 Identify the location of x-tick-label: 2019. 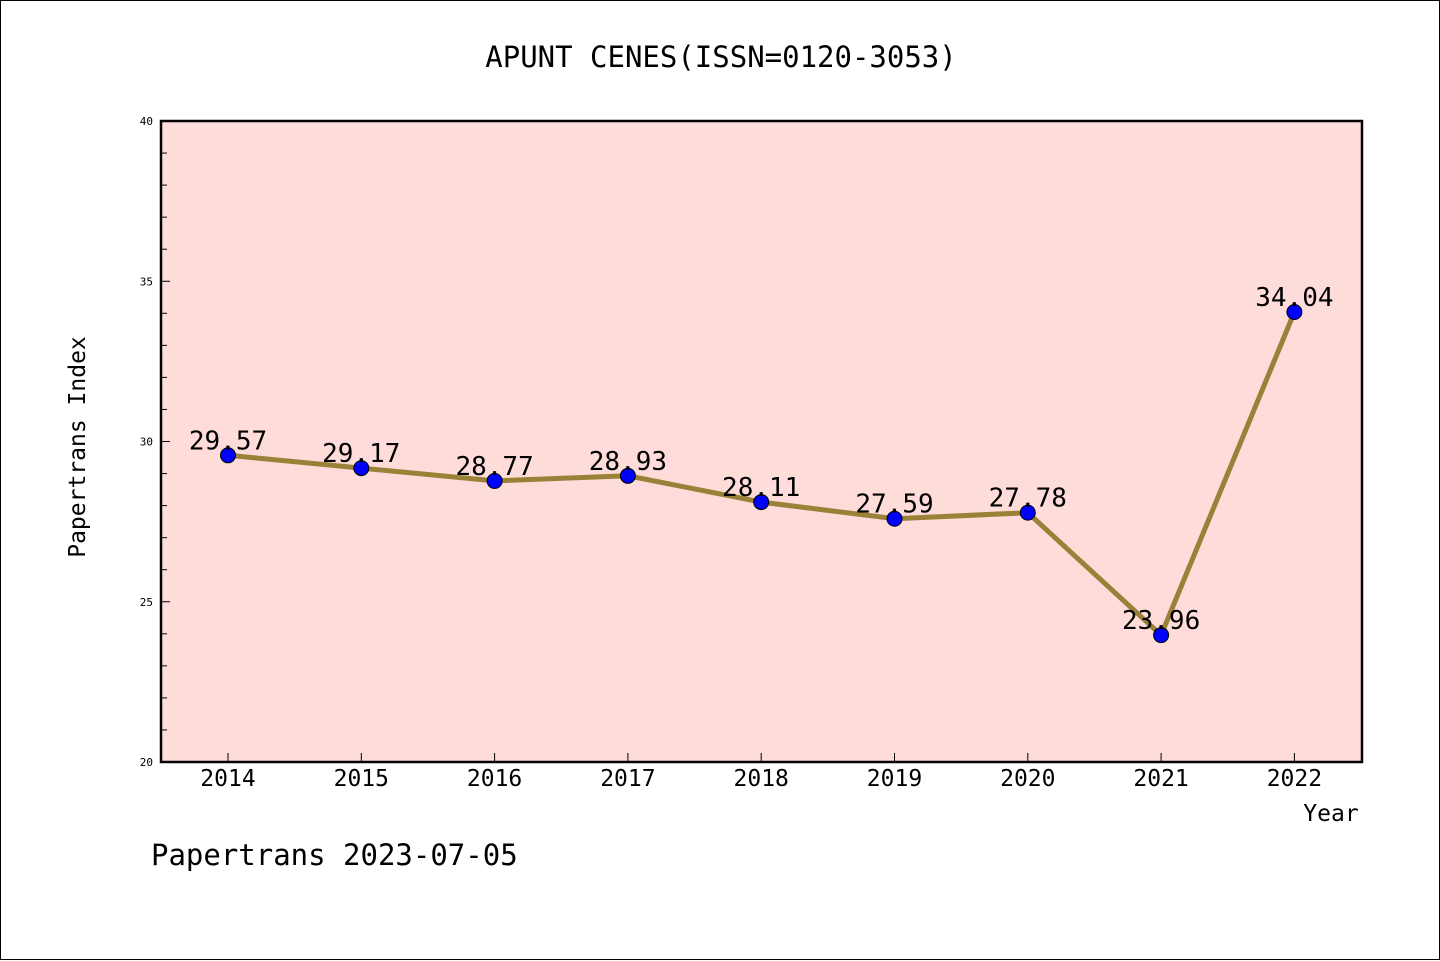
(894, 779).